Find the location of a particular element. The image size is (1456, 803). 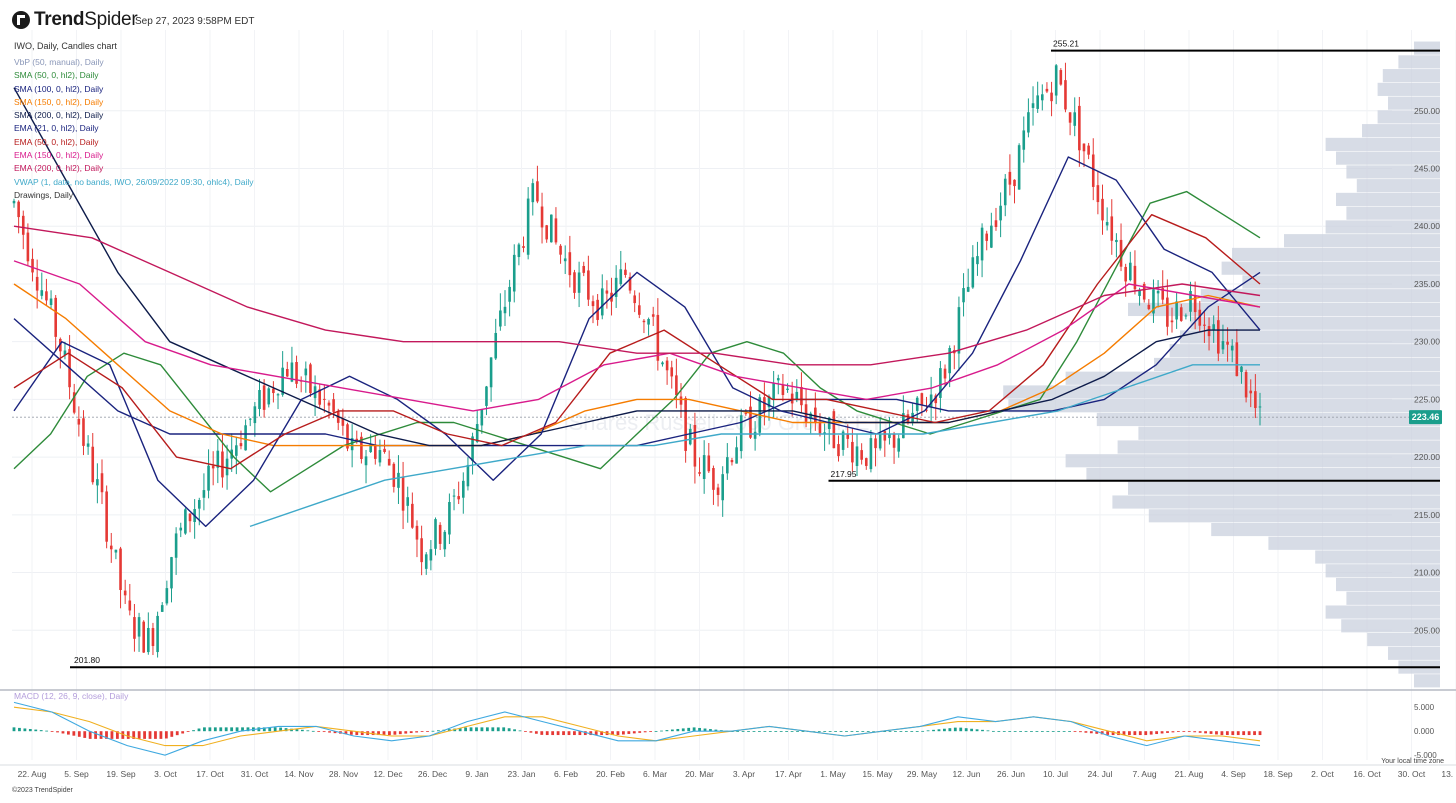

price-level-label: 217.95 is located at coordinates (844, 474).